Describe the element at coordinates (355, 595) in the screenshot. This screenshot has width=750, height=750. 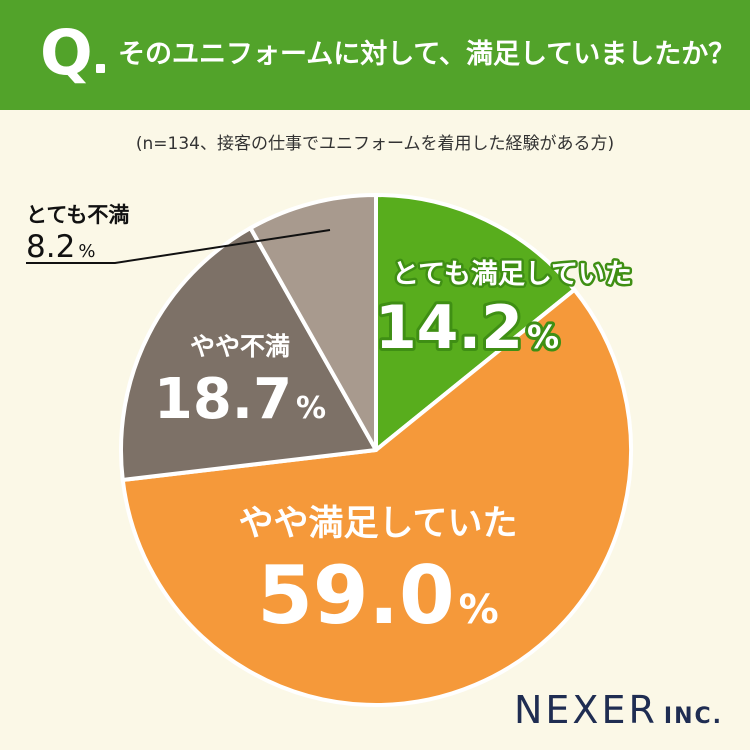
I see `value-somewhat-satisfied: 59.0` at that location.